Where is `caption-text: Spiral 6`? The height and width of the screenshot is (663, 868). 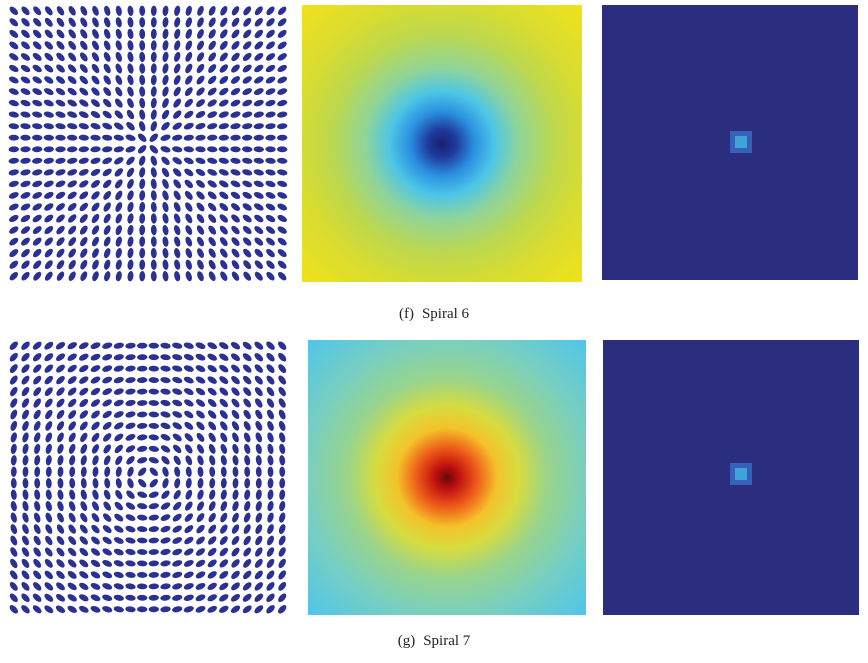
caption-text: Spiral 6 is located at coordinates (446, 314).